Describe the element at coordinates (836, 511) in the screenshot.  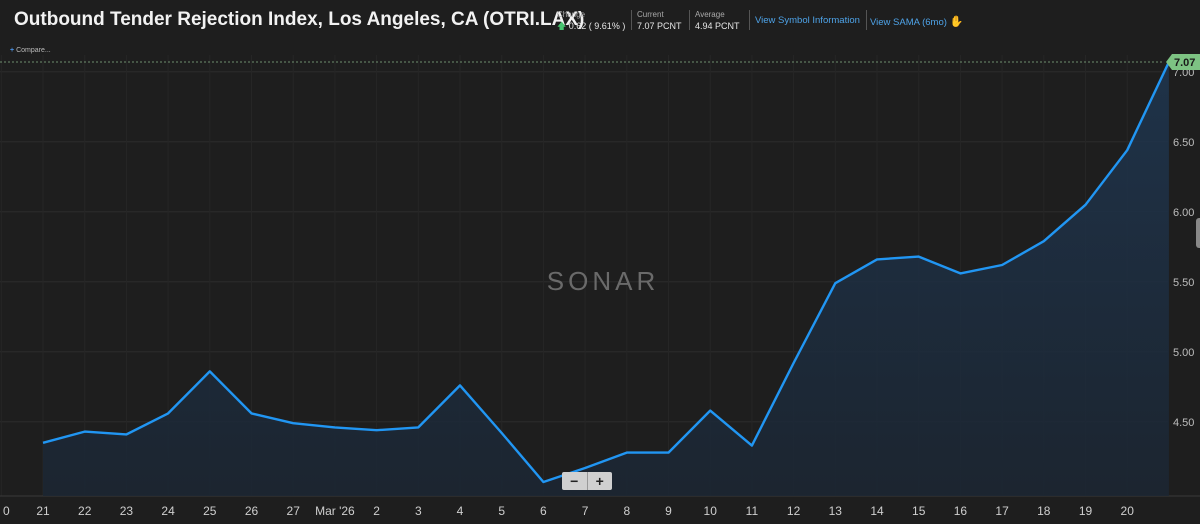
I see `x-tick-label: 13` at that location.